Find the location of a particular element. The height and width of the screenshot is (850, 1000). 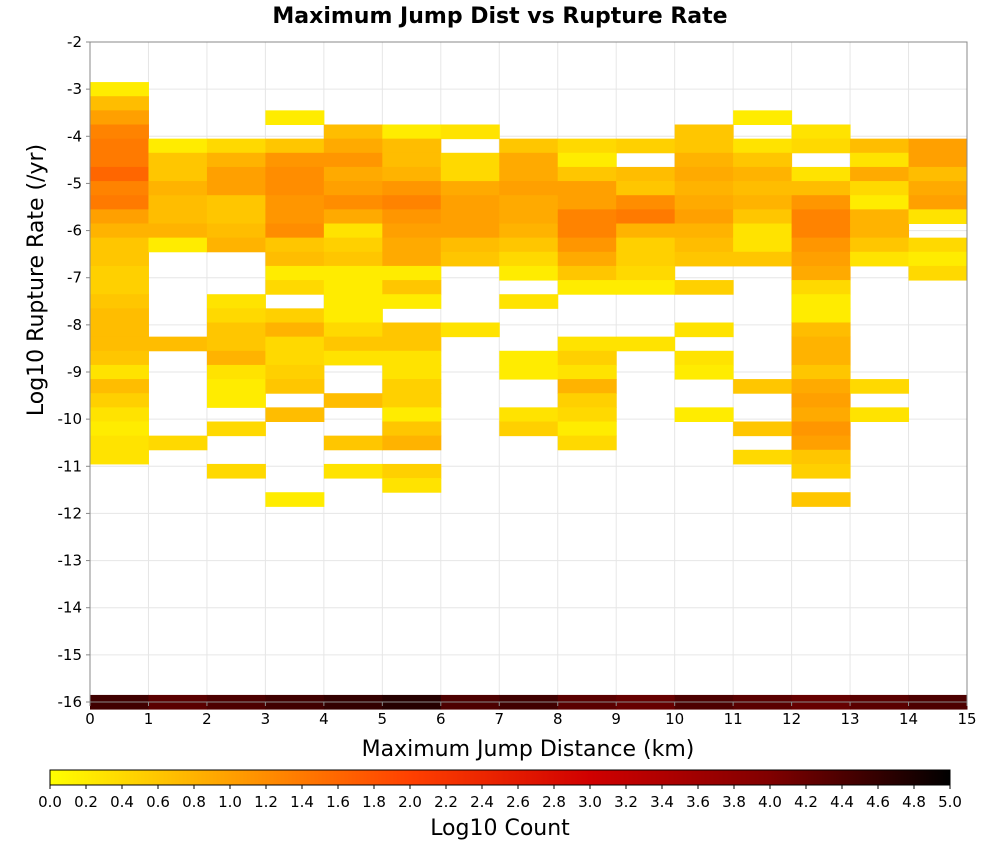

colorbar-tick-label: 2.8 is located at coordinates (554, 802).